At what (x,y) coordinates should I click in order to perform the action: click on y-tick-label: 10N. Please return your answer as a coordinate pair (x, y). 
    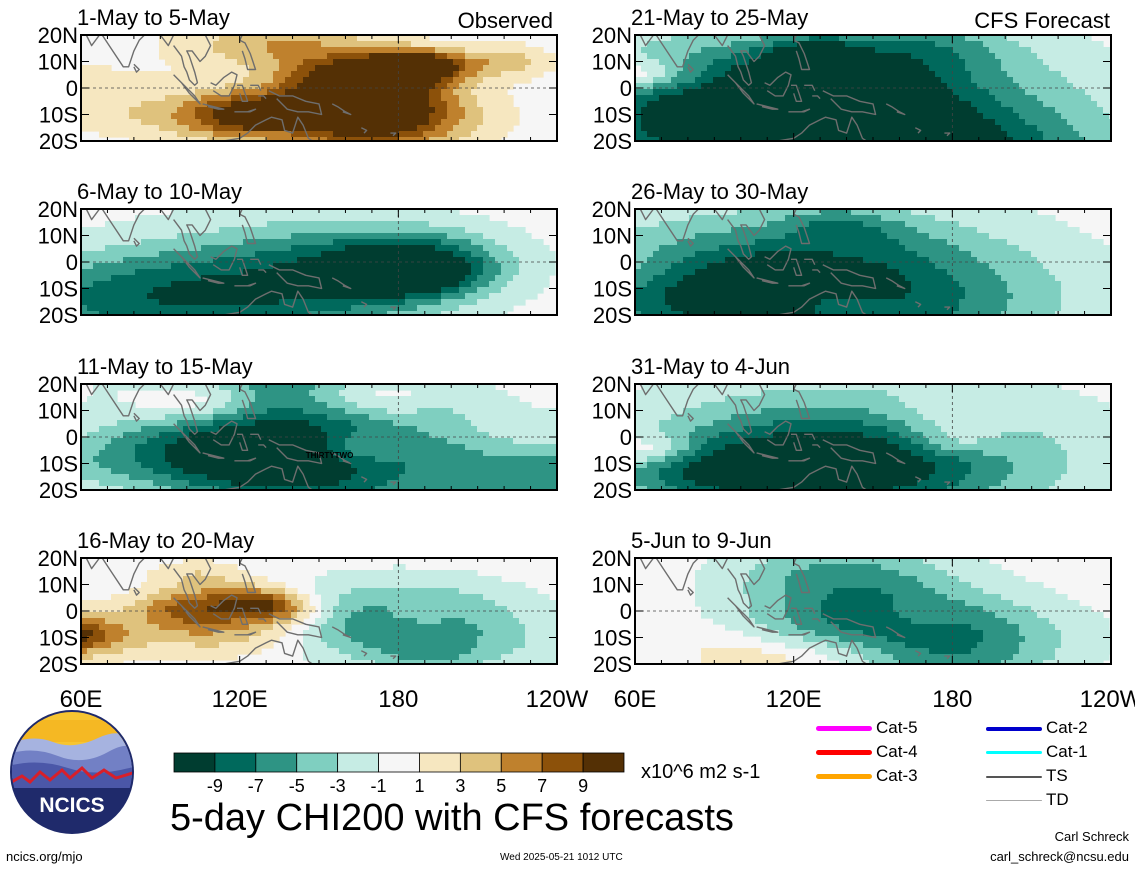
    Looking at the image, I should click on (58, 62).